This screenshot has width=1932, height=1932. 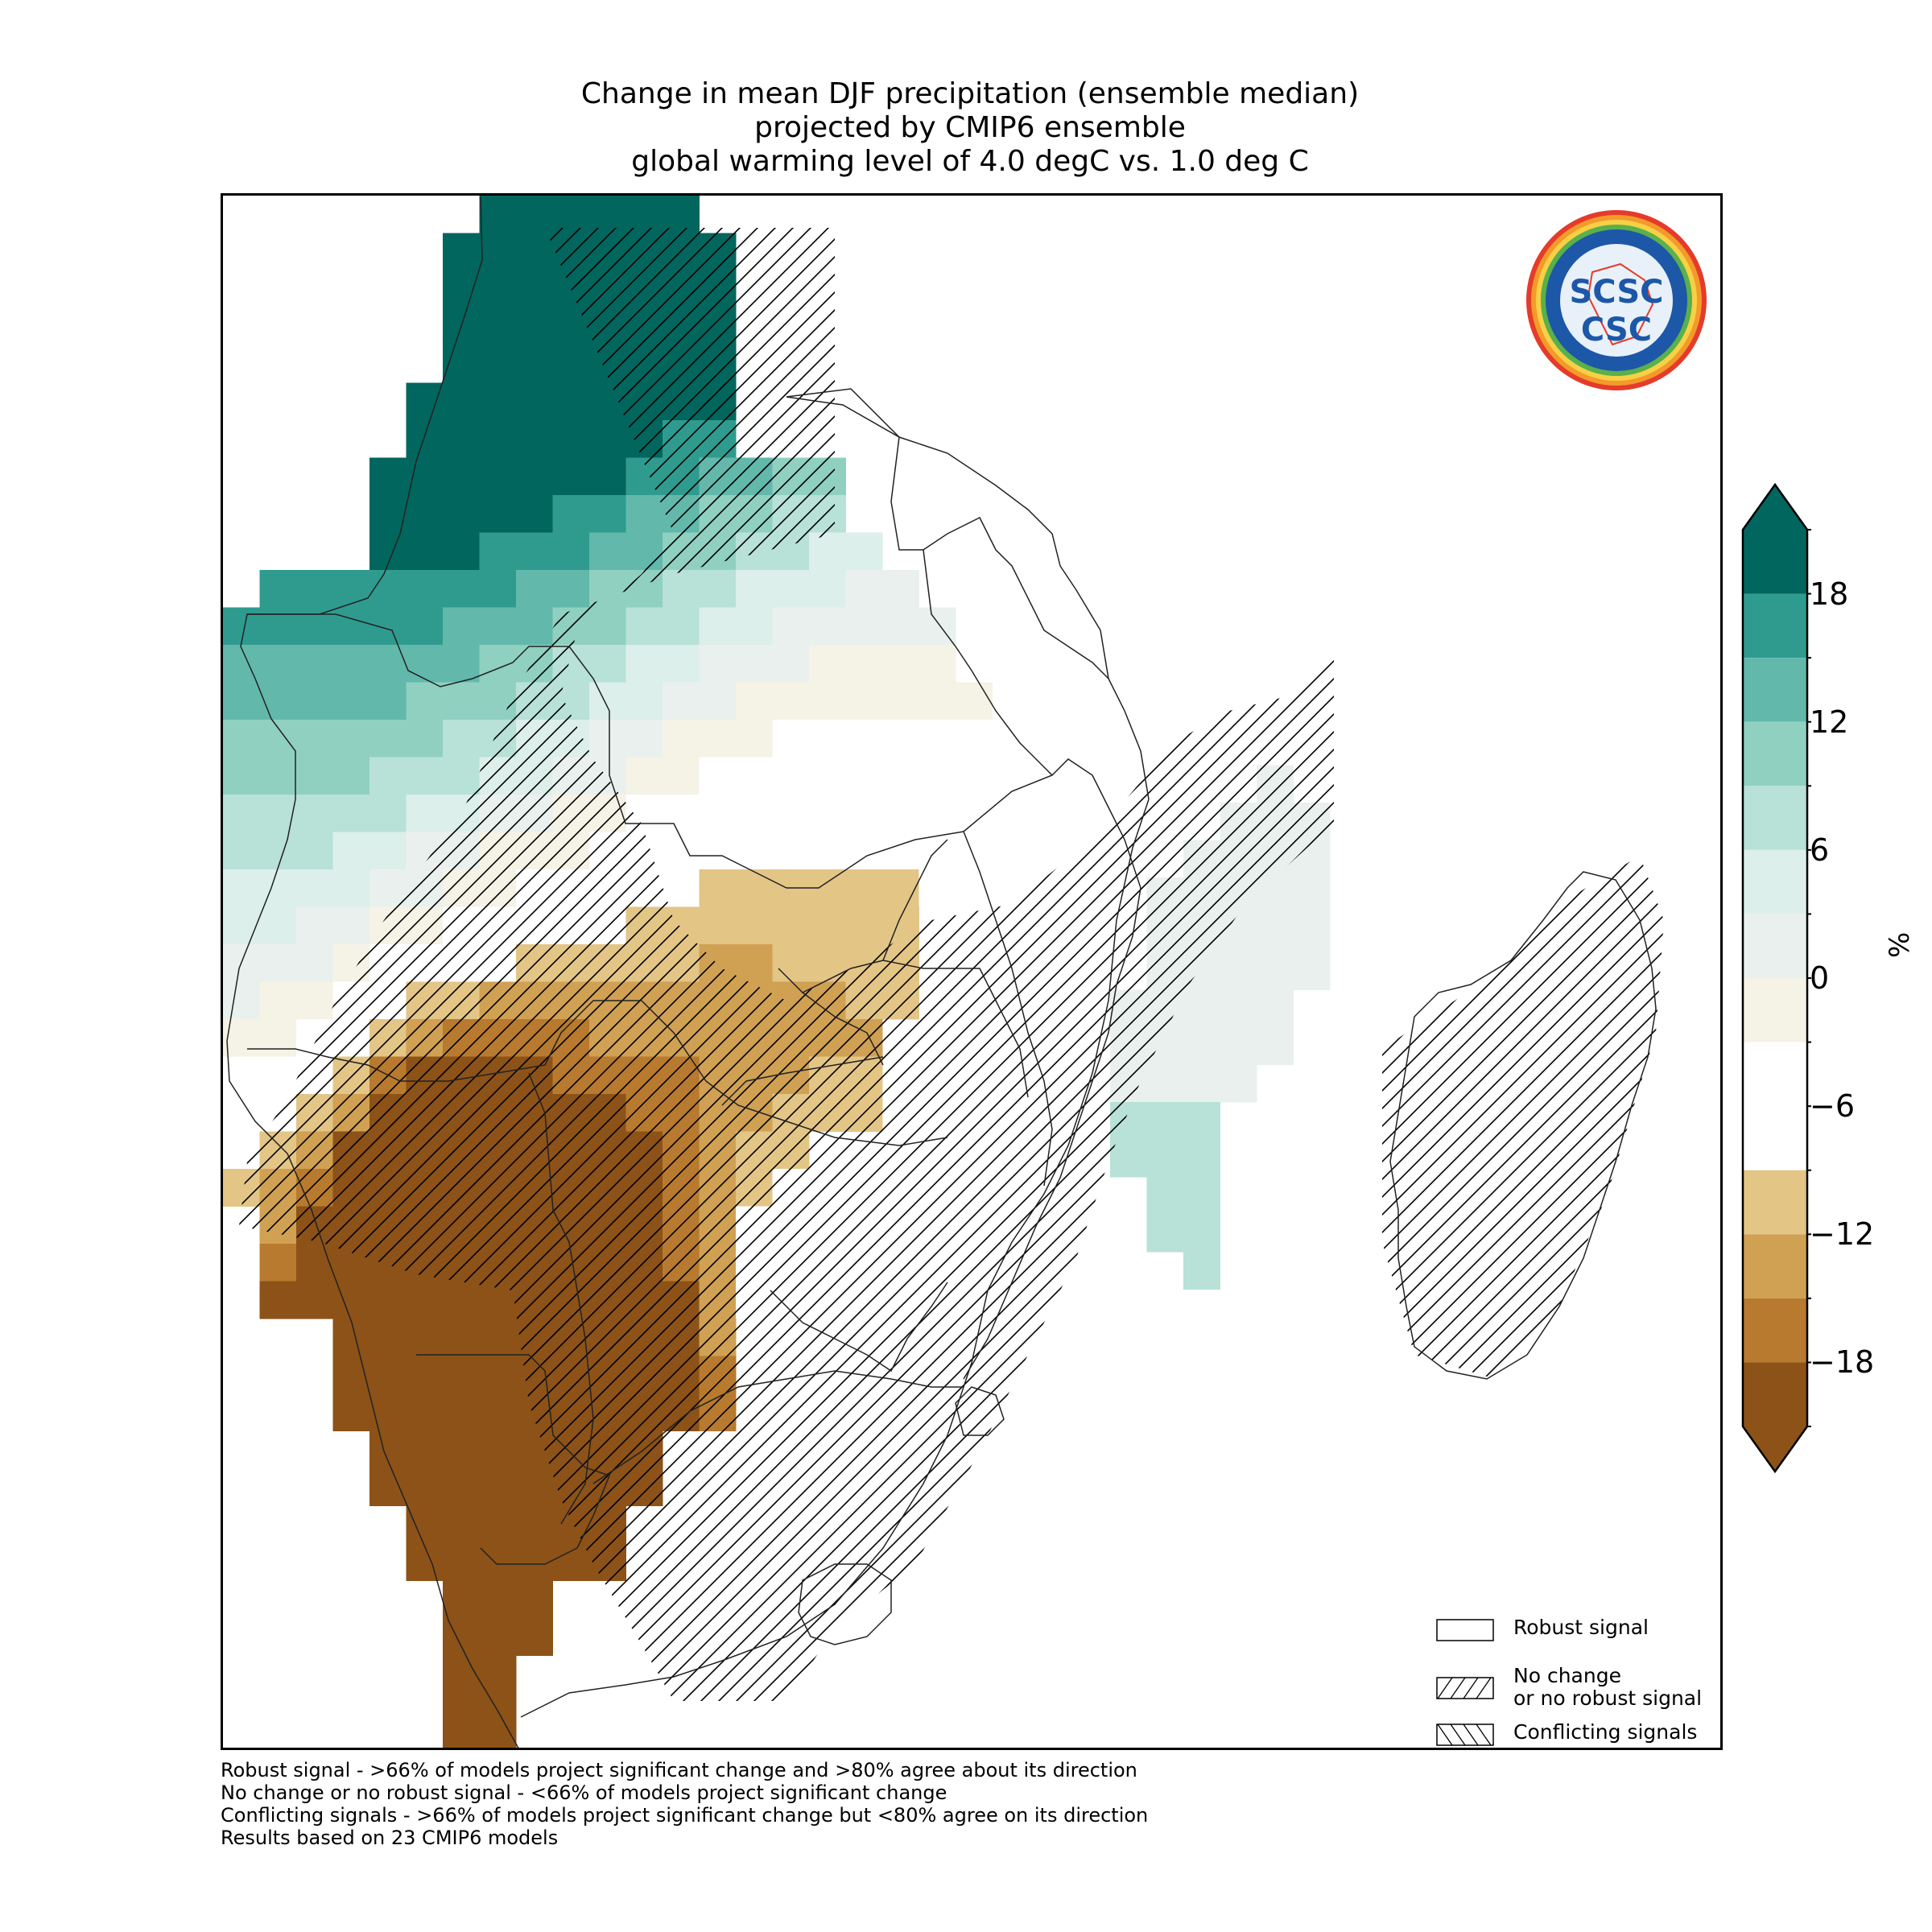 I want to click on colorbar-bins, so click(x=1775, y=978).